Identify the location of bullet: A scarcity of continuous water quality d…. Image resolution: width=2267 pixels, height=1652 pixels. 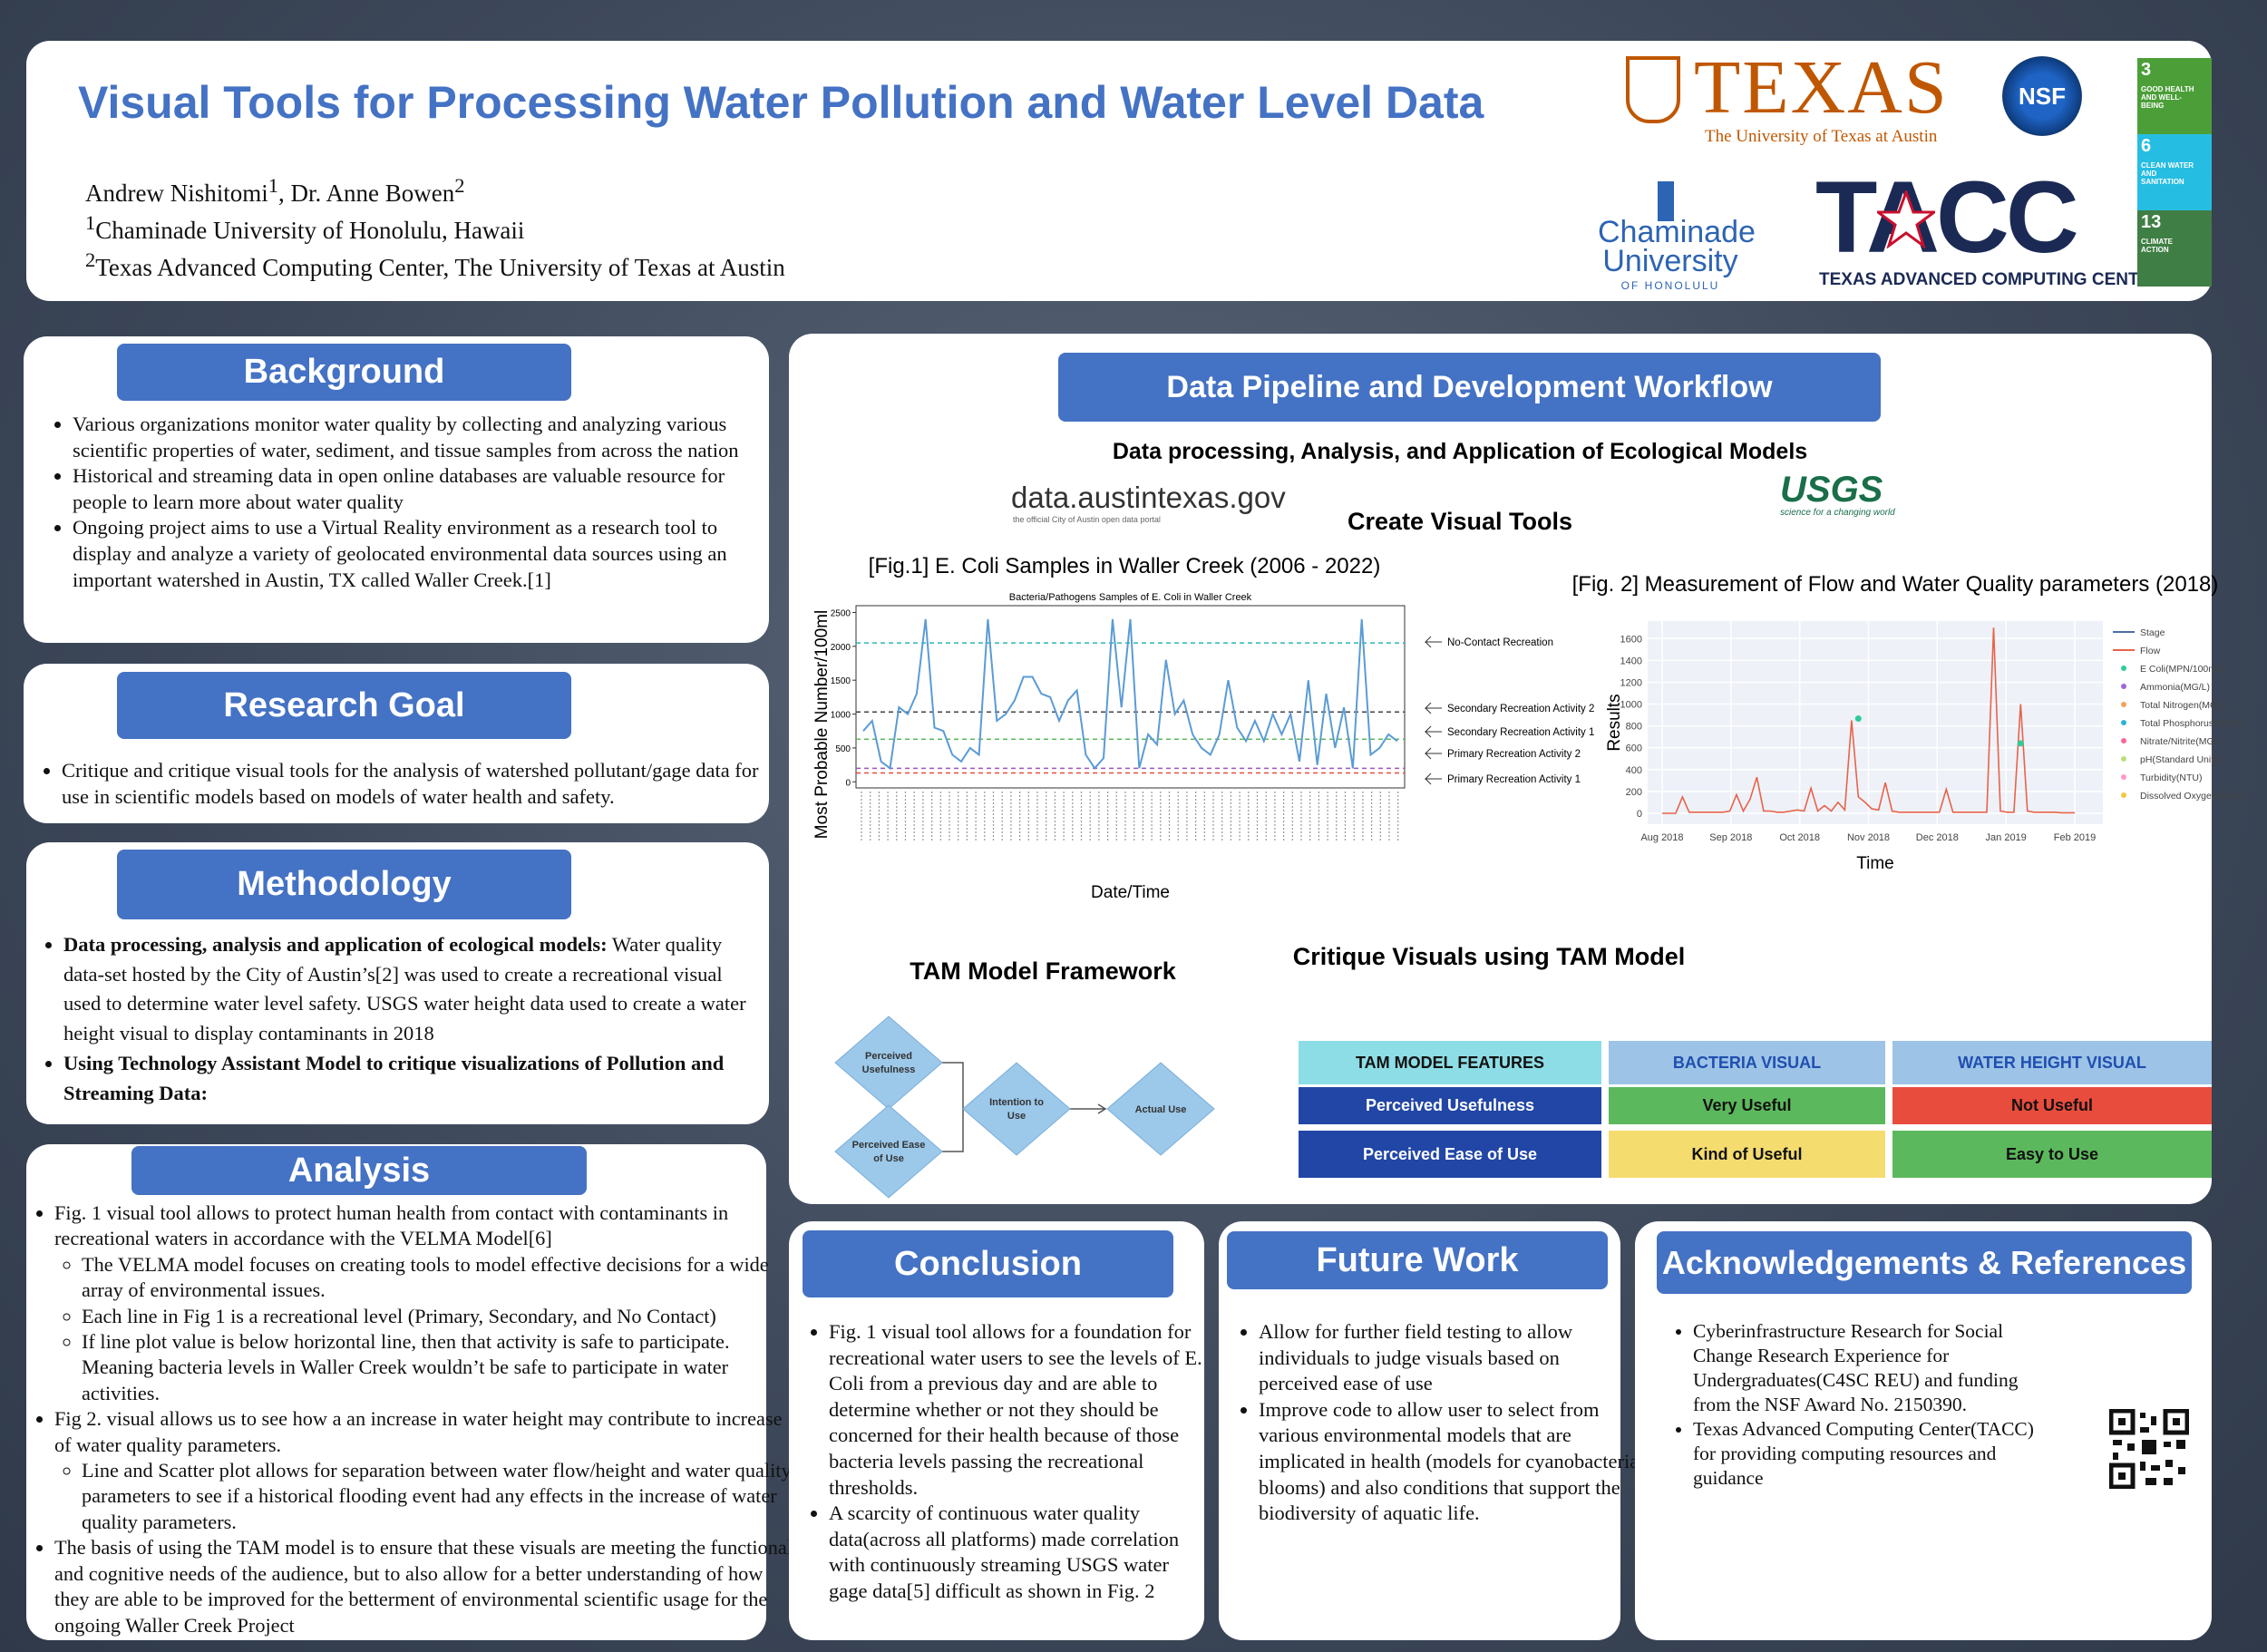
(1020, 1552).